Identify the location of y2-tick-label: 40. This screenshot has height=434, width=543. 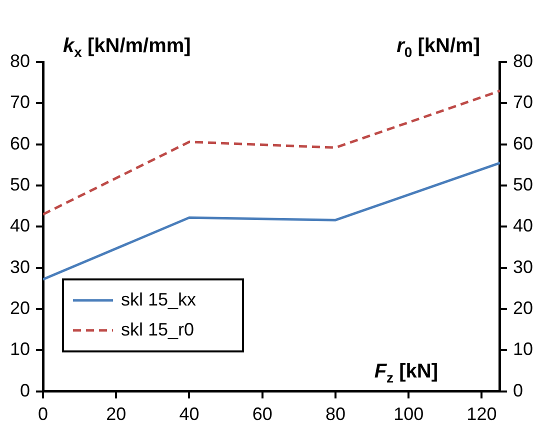
(523, 226).